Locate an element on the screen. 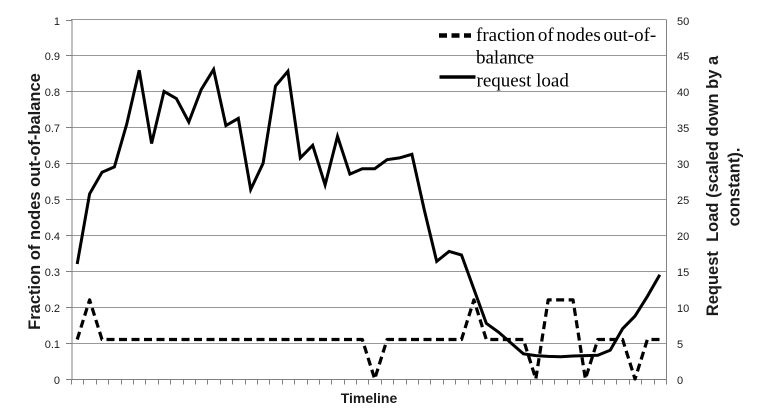 The width and height of the screenshot is (759, 418). svg-text: request load is located at coordinates (523, 81).